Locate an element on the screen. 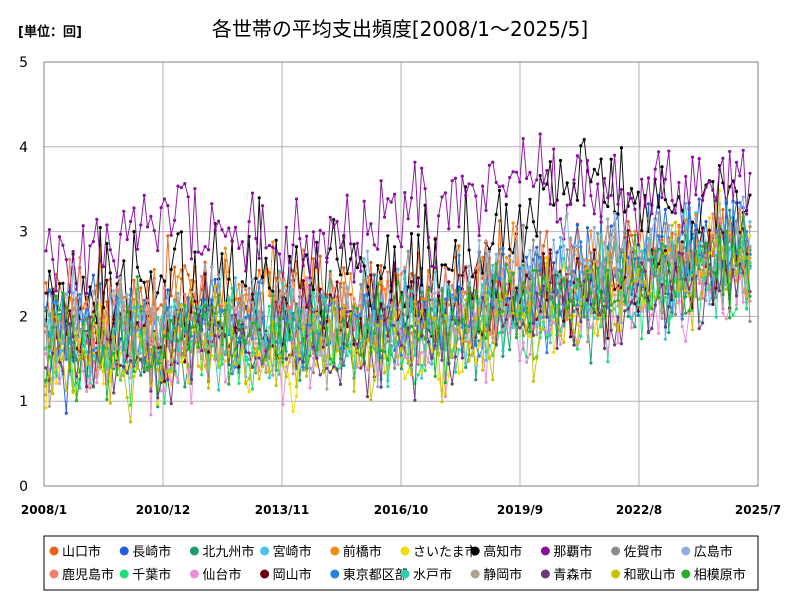 This screenshot has height=600, width=800. x-tick-label: 2010/12 is located at coordinates (163, 510).